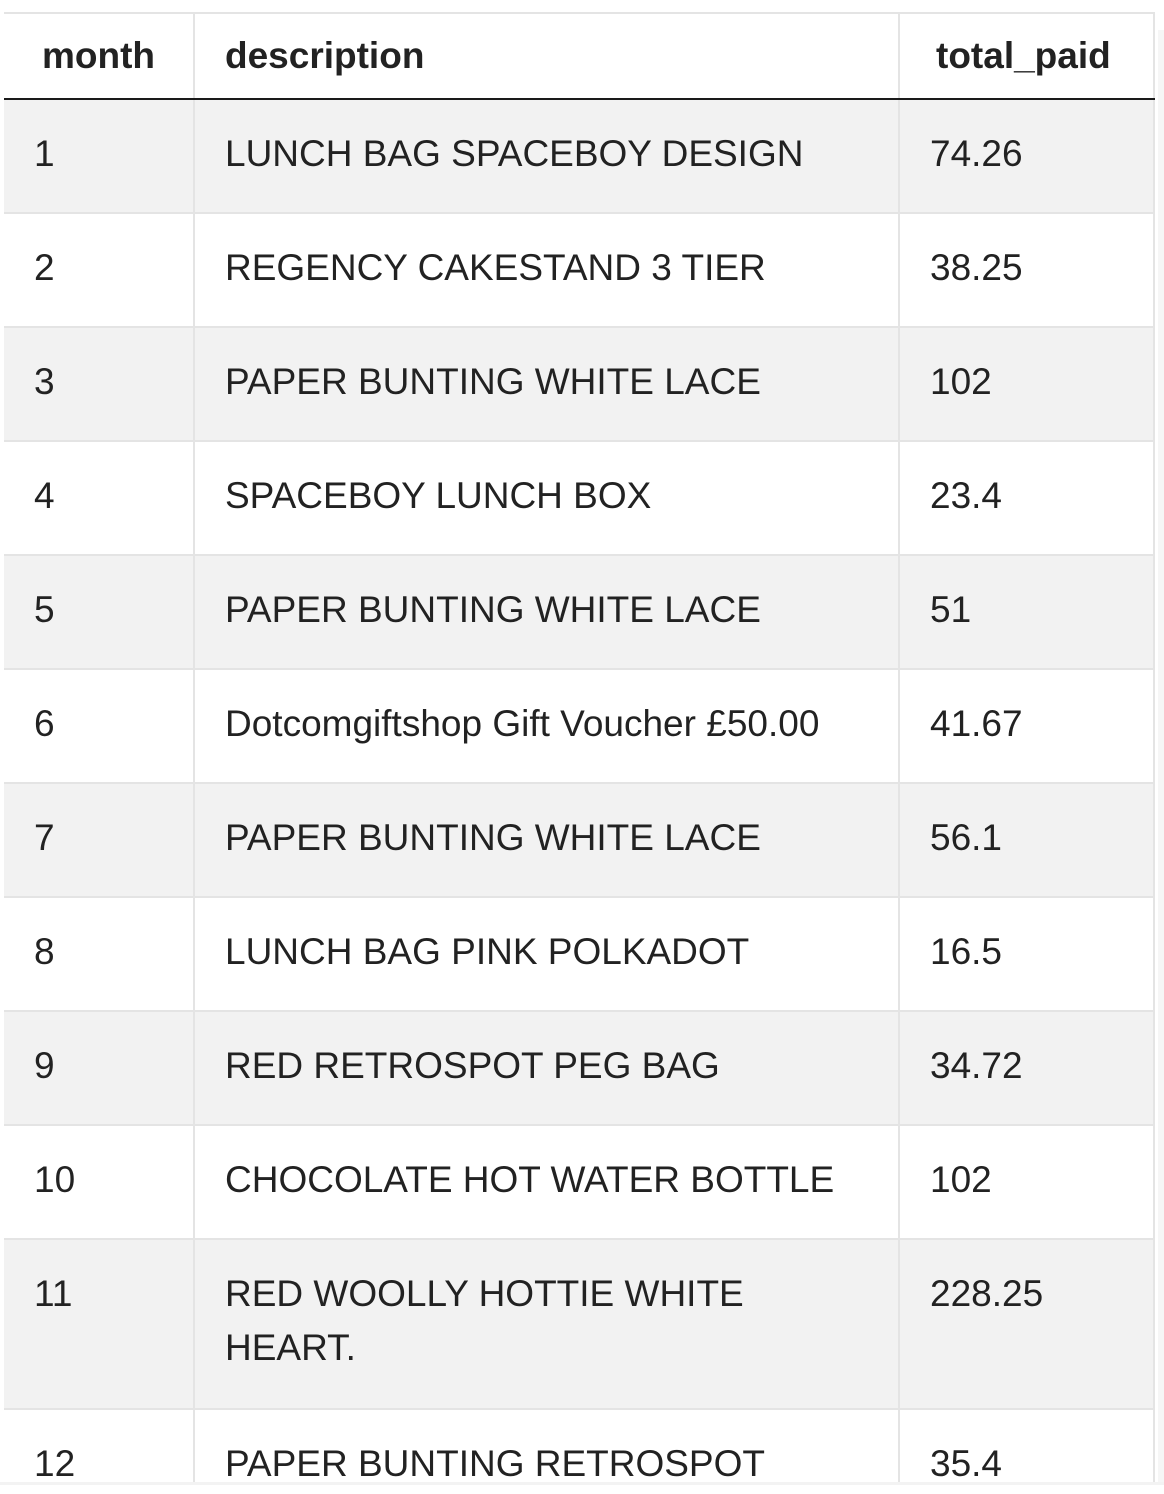 The height and width of the screenshot is (1494, 1164). Describe the element at coordinates (1026, 155) in the screenshot. I see `cell-total-paid: 74.26` at that location.